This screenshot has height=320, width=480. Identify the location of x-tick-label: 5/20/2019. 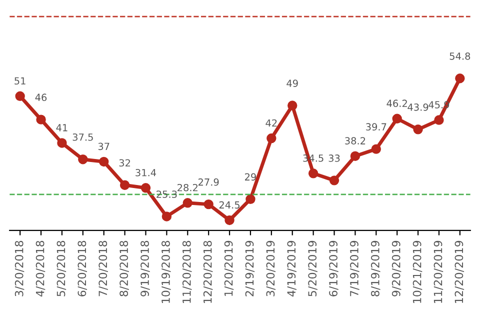
(313, 268).